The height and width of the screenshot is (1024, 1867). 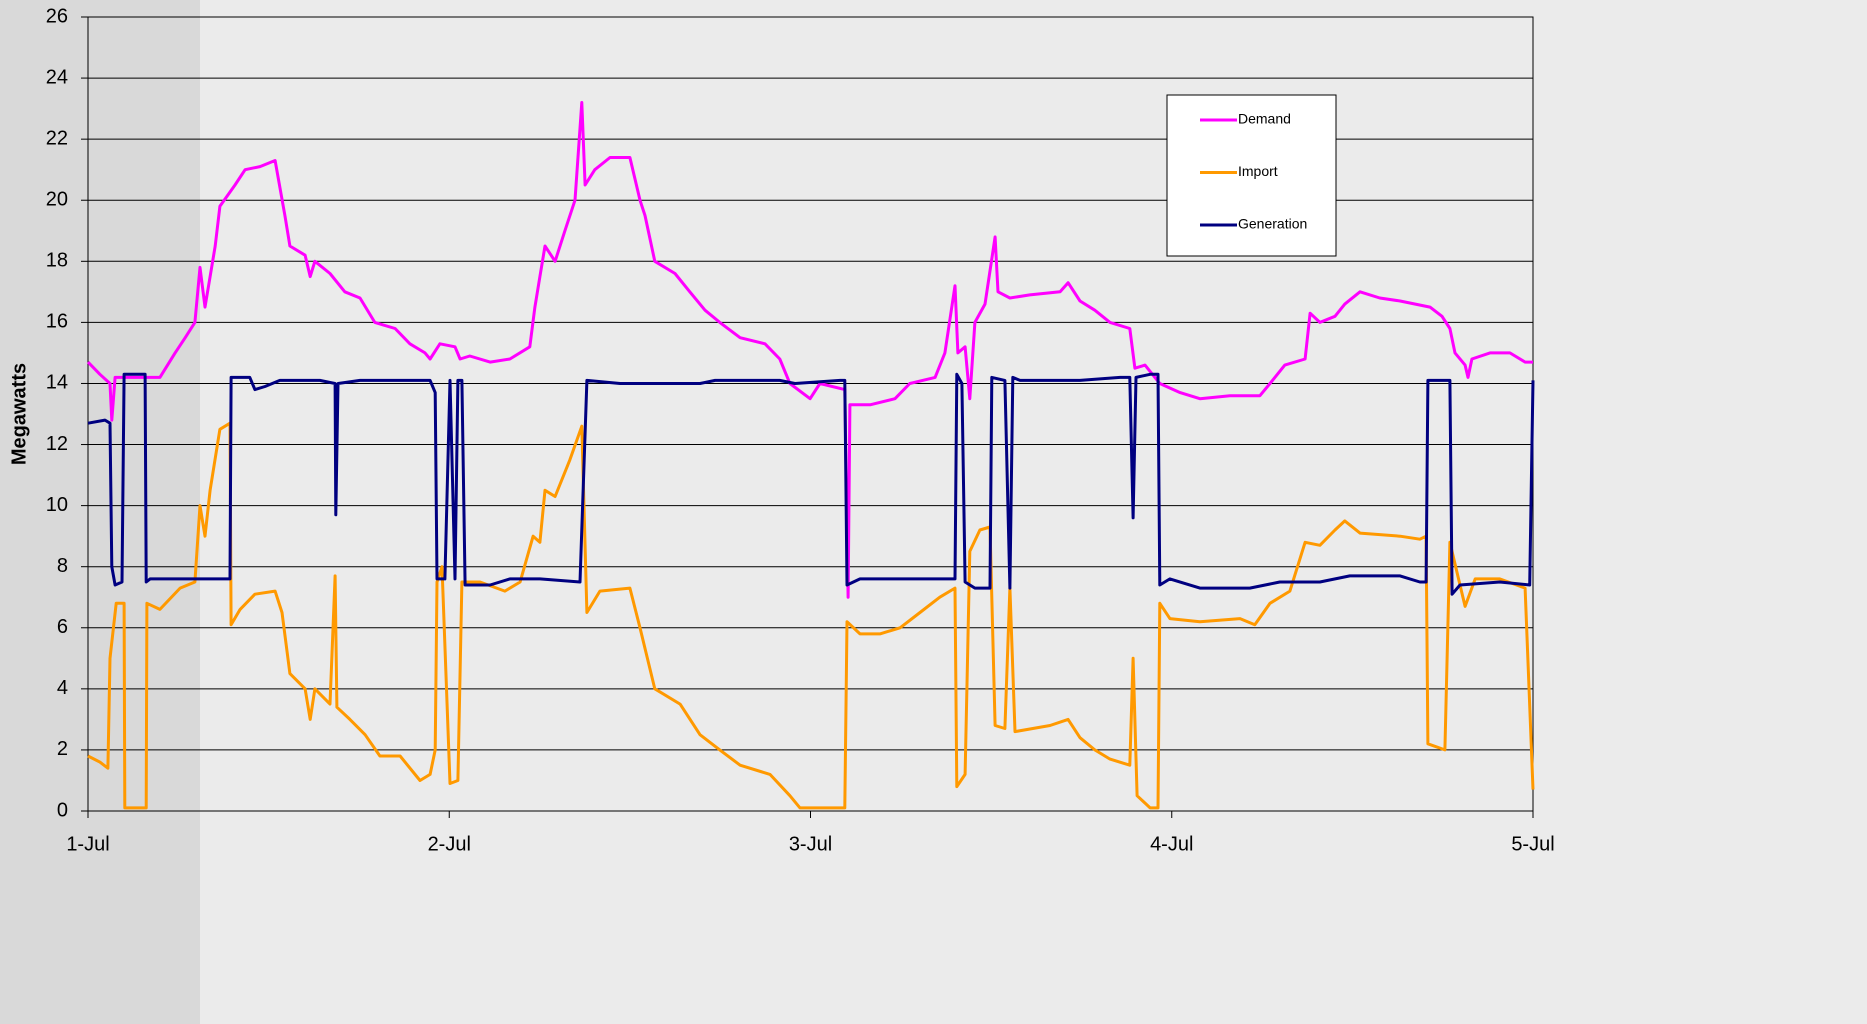 What do you see at coordinates (62, 749) in the screenshot?
I see `y-tick-label: 2` at bounding box center [62, 749].